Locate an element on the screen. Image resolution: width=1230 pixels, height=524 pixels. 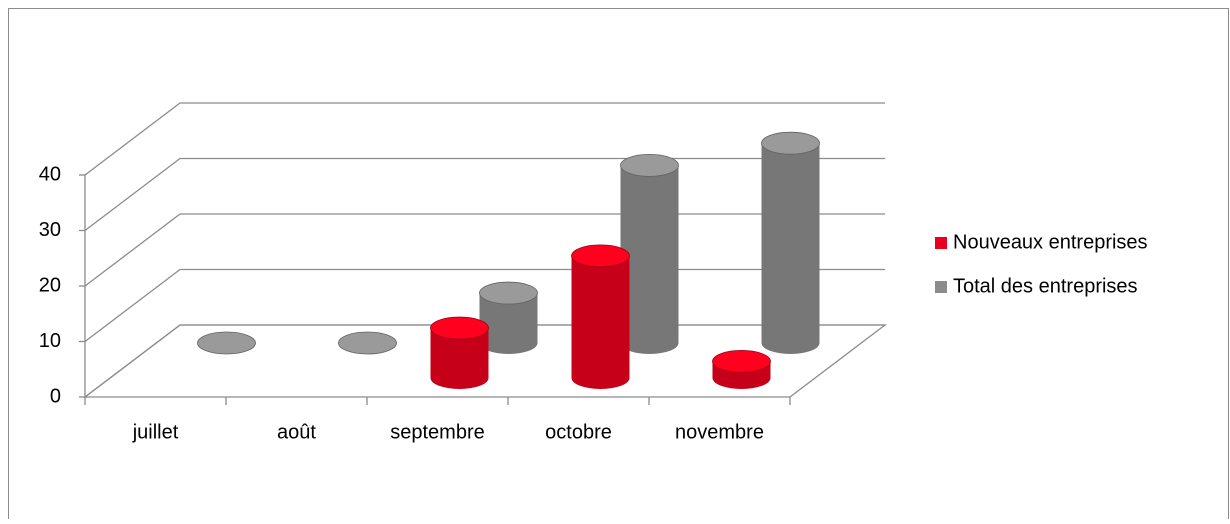
legend-label: Total des entreprises is located at coordinates (1045, 286).